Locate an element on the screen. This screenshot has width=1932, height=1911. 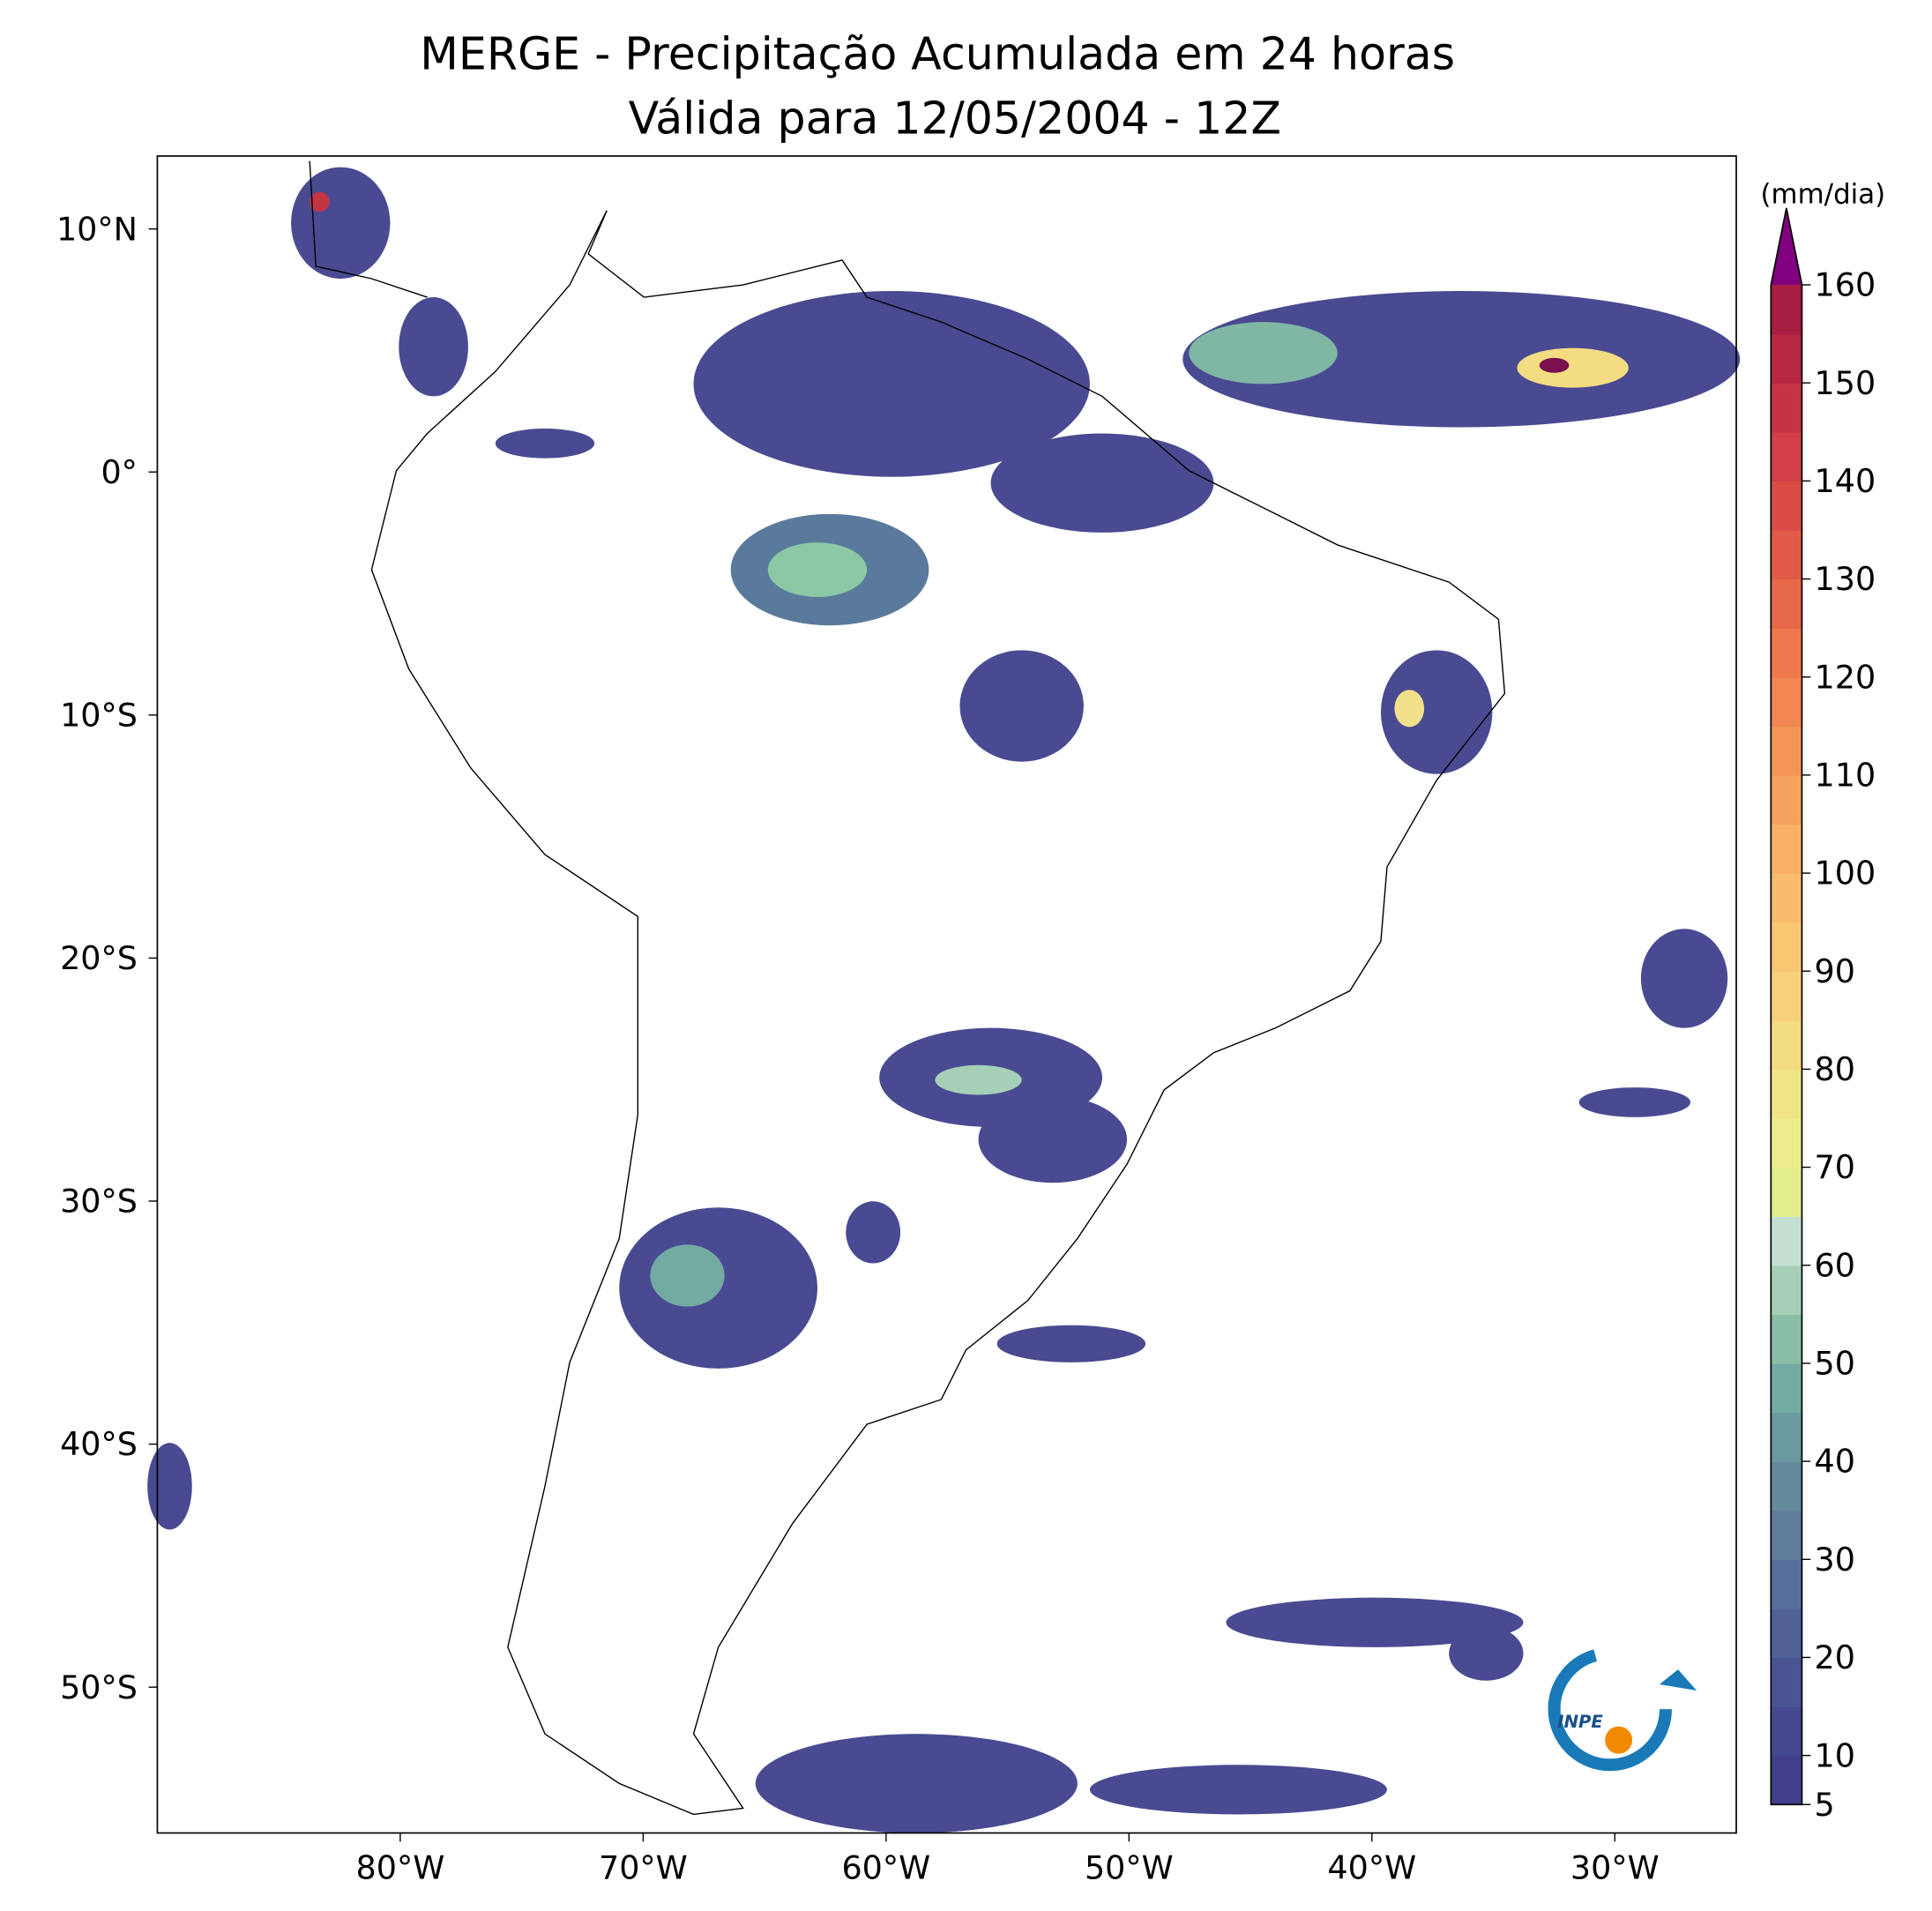
y-tick-label: 40°S is located at coordinates (99, 1444).